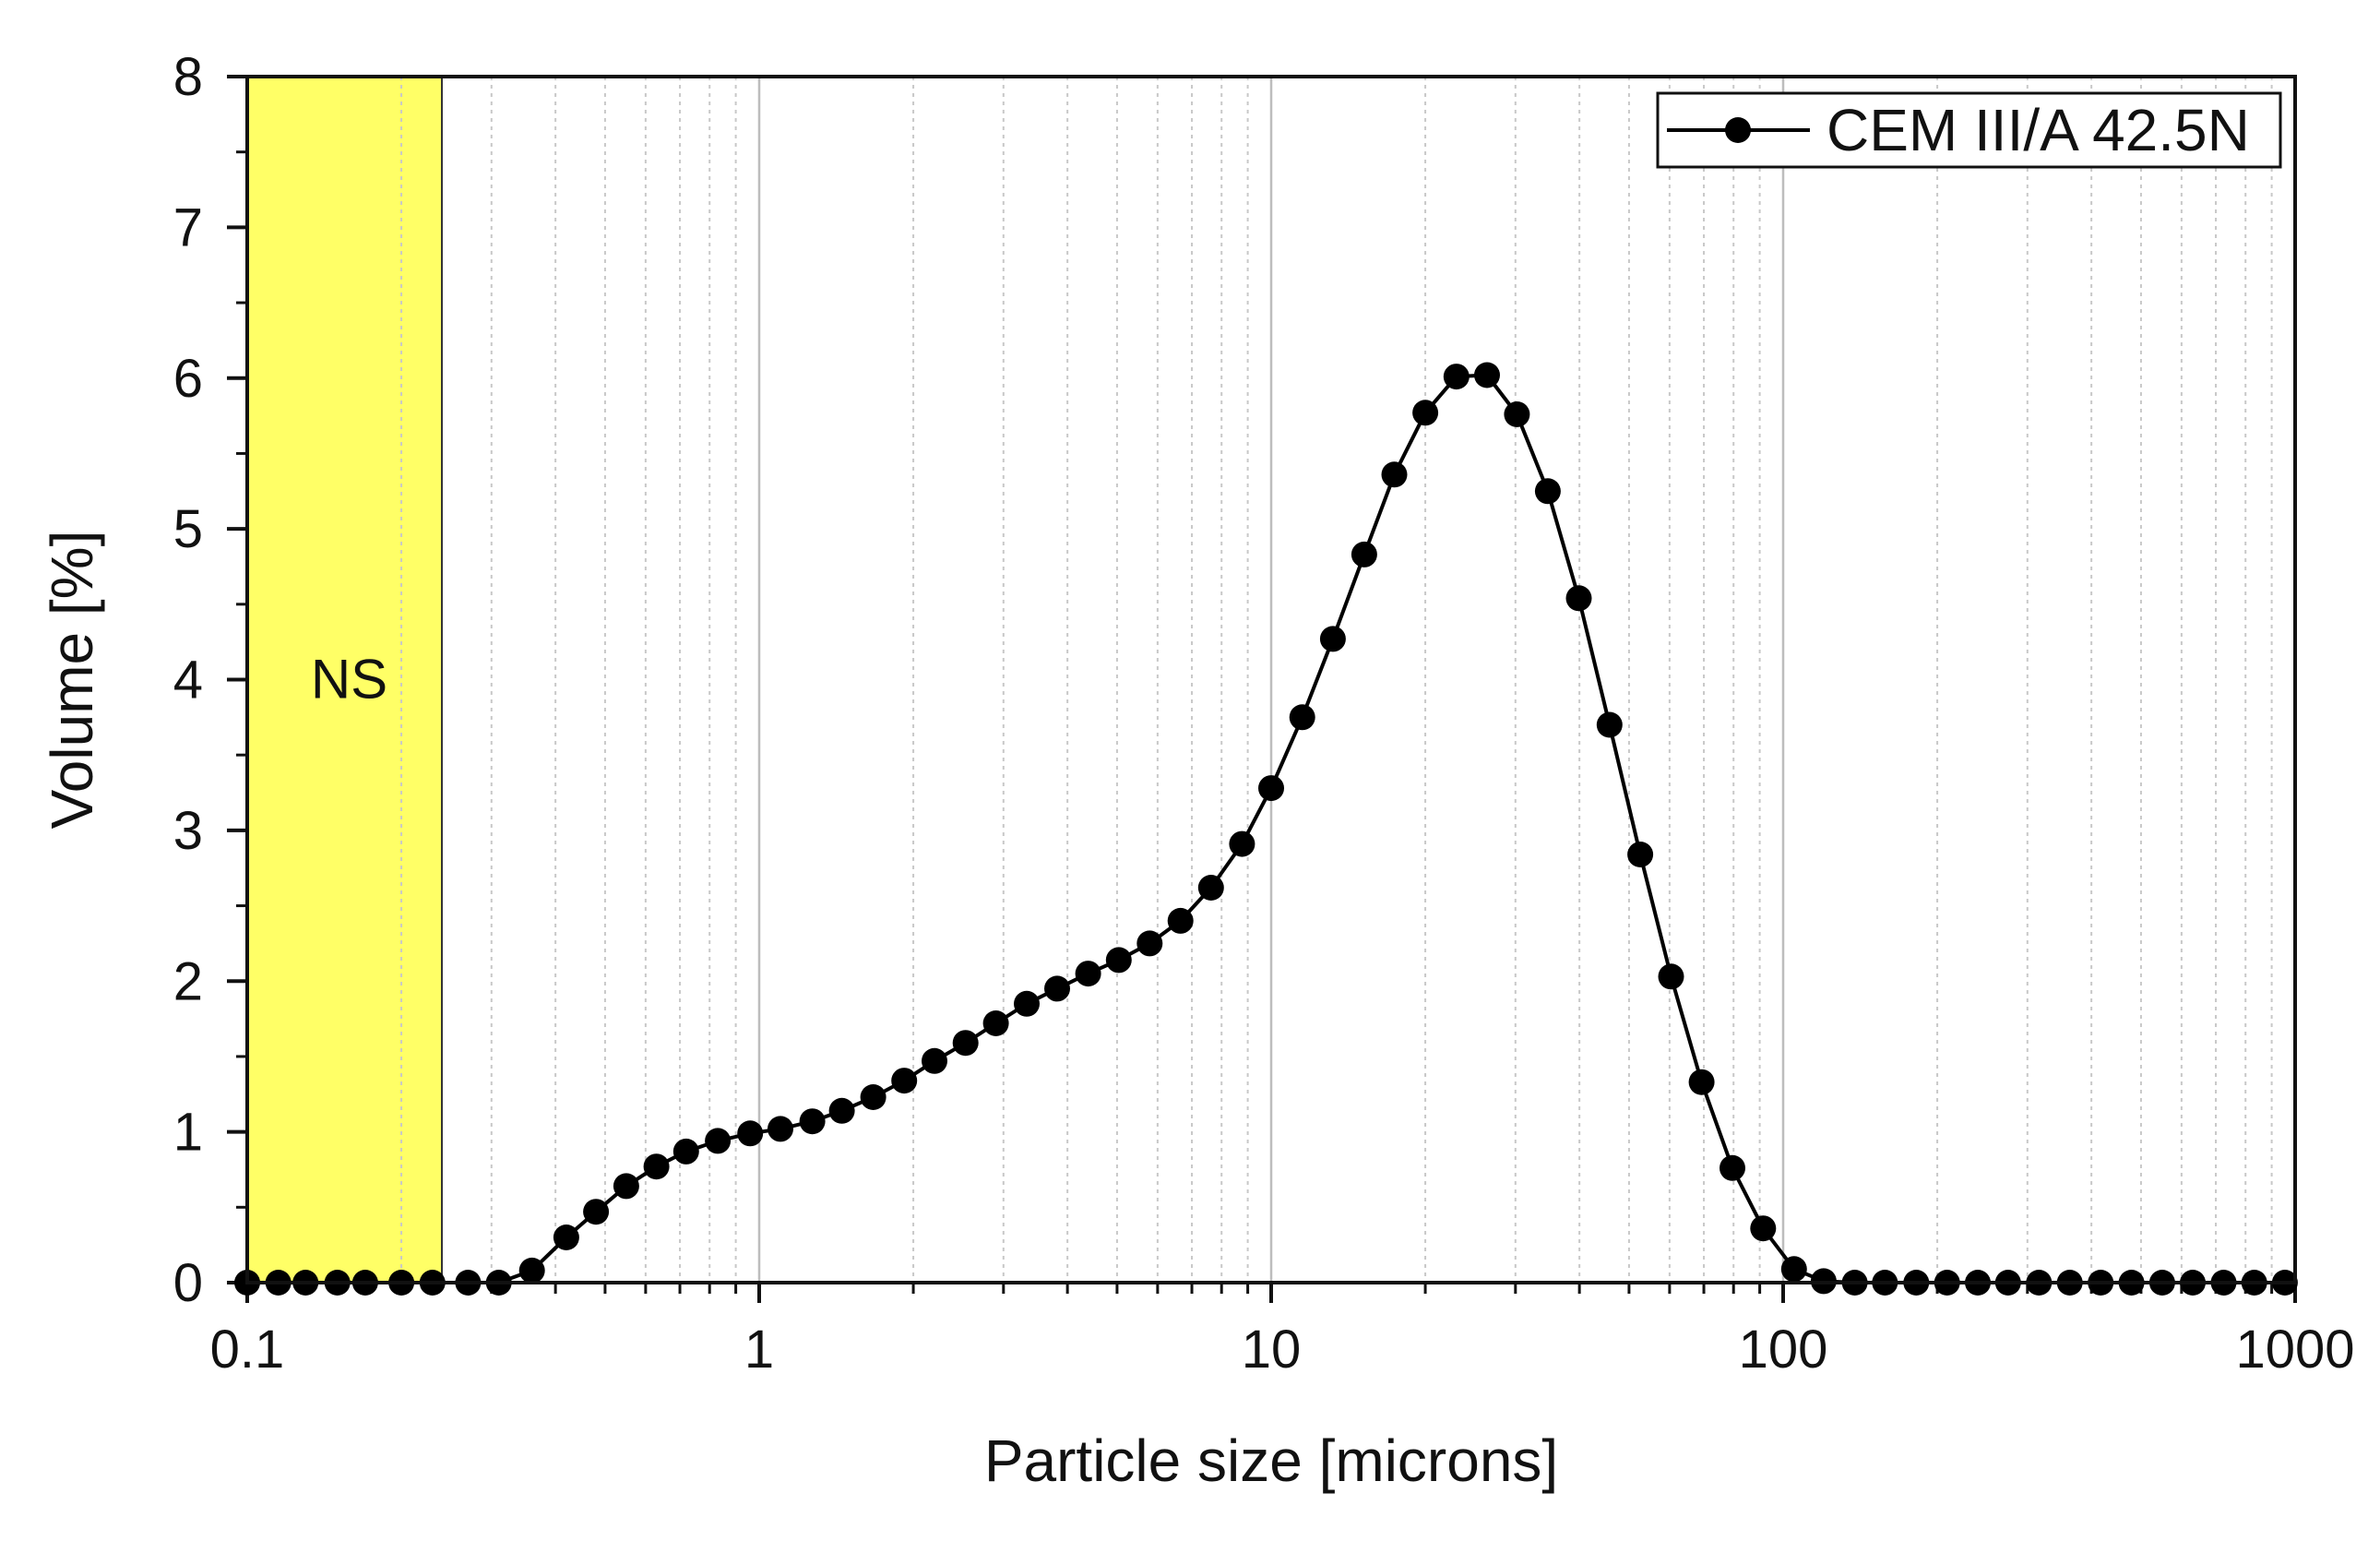 Image resolution: width=2380 pixels, height=1553 pixels. I want to click on ns-shaded-region, so click(345, 680).